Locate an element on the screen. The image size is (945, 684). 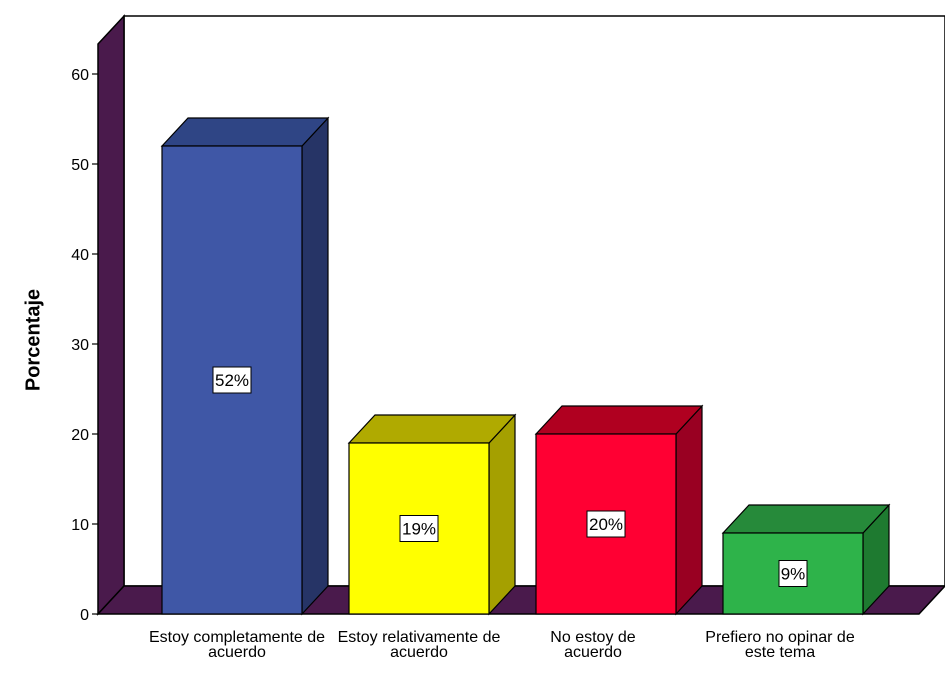
bar-3: 9% is located at coordinates (806, 559).